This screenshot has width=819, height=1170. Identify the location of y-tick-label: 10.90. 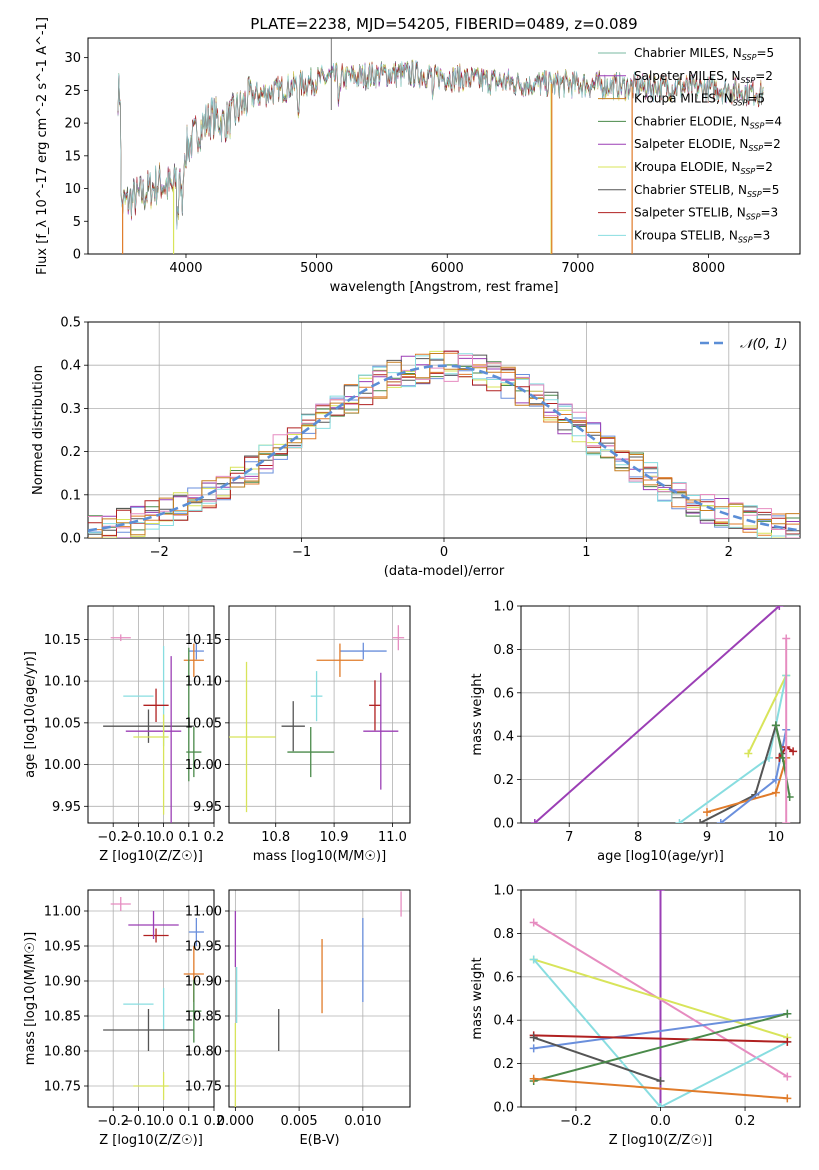
(62, 982).